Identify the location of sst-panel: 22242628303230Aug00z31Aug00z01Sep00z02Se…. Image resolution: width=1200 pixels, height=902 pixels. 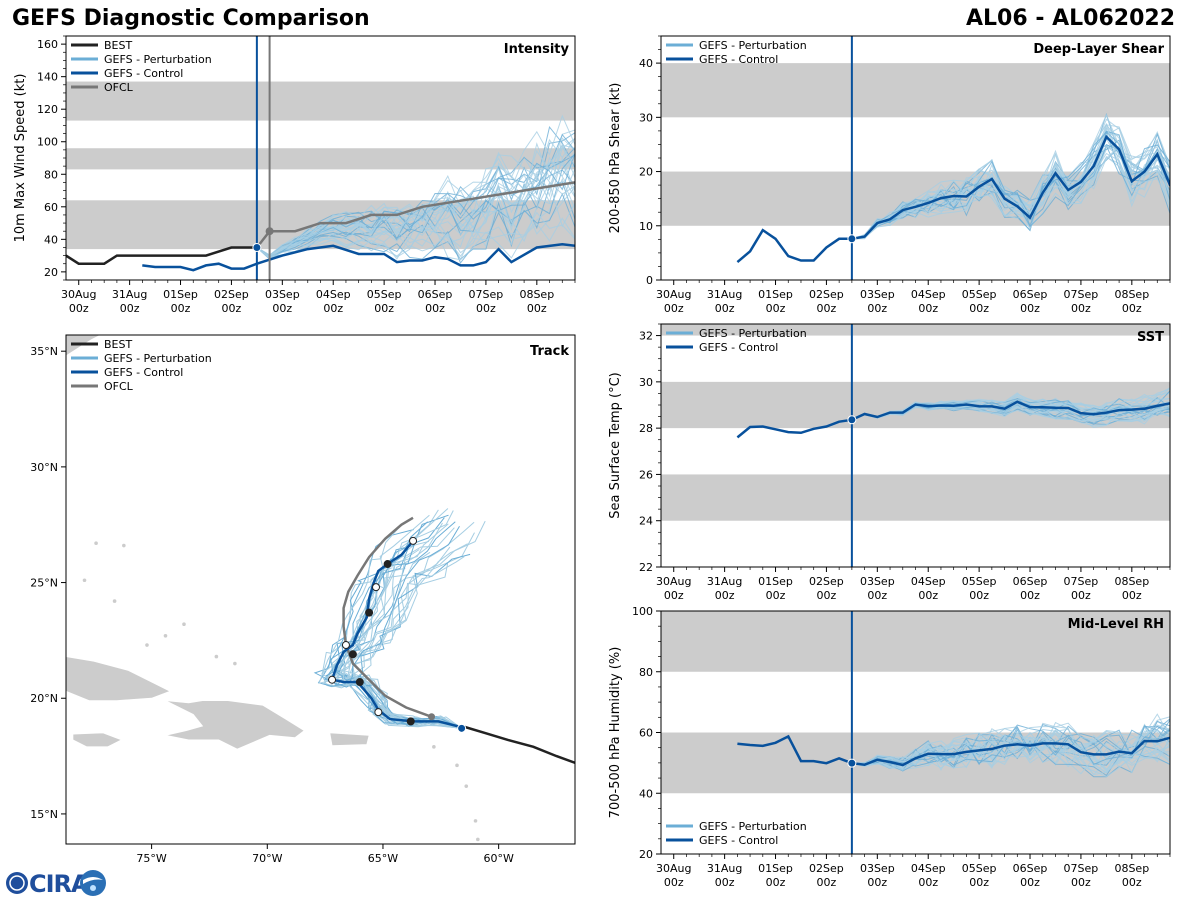
(889, 462).